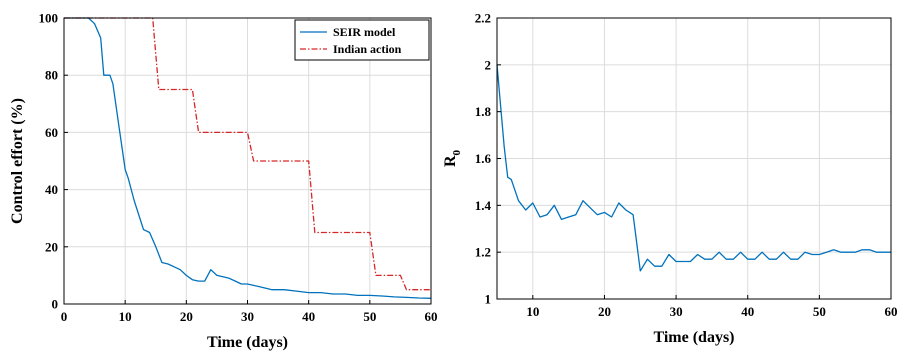 The width and height of the screenshot is (912, 355). What do you see at coordinates (483, 18) in the screenshot?
I see `y-tick-label: 2.2` at bounding box center [483, 18].